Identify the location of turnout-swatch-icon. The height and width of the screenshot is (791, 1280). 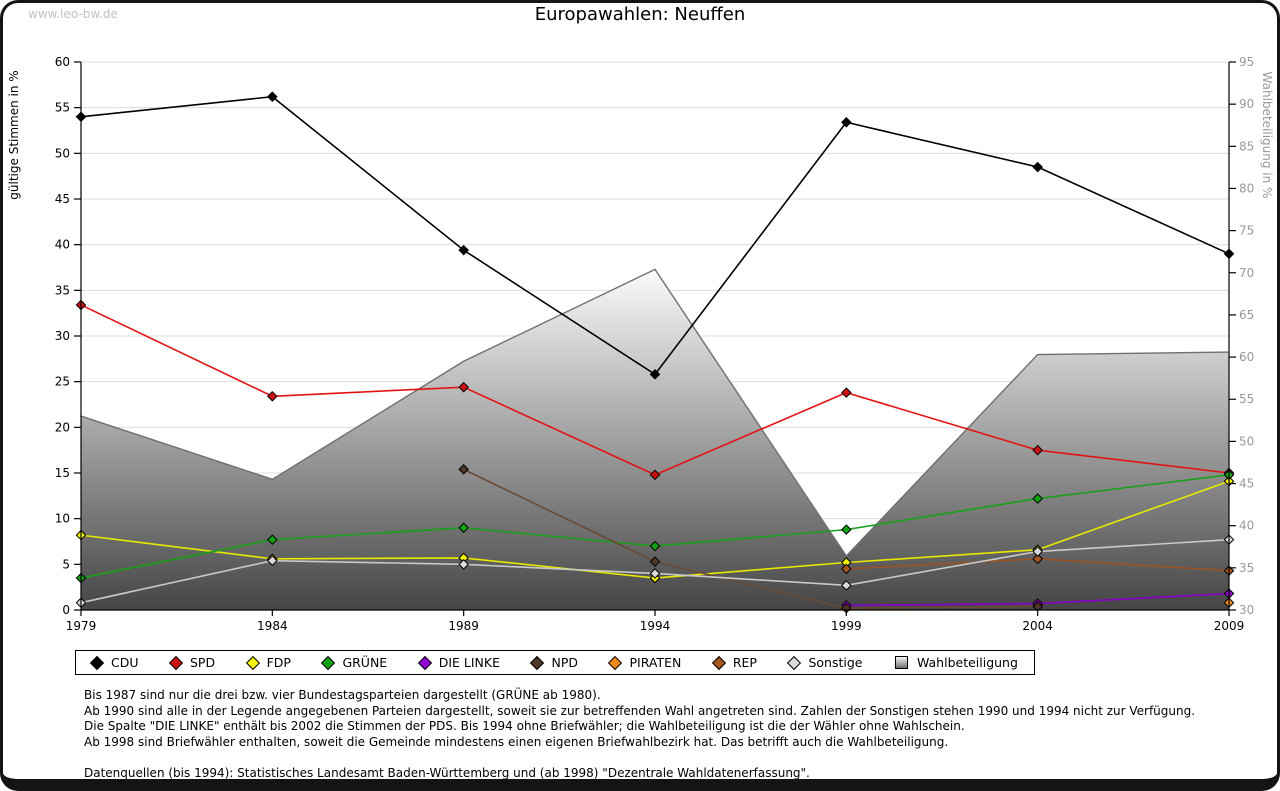
(901, 662).